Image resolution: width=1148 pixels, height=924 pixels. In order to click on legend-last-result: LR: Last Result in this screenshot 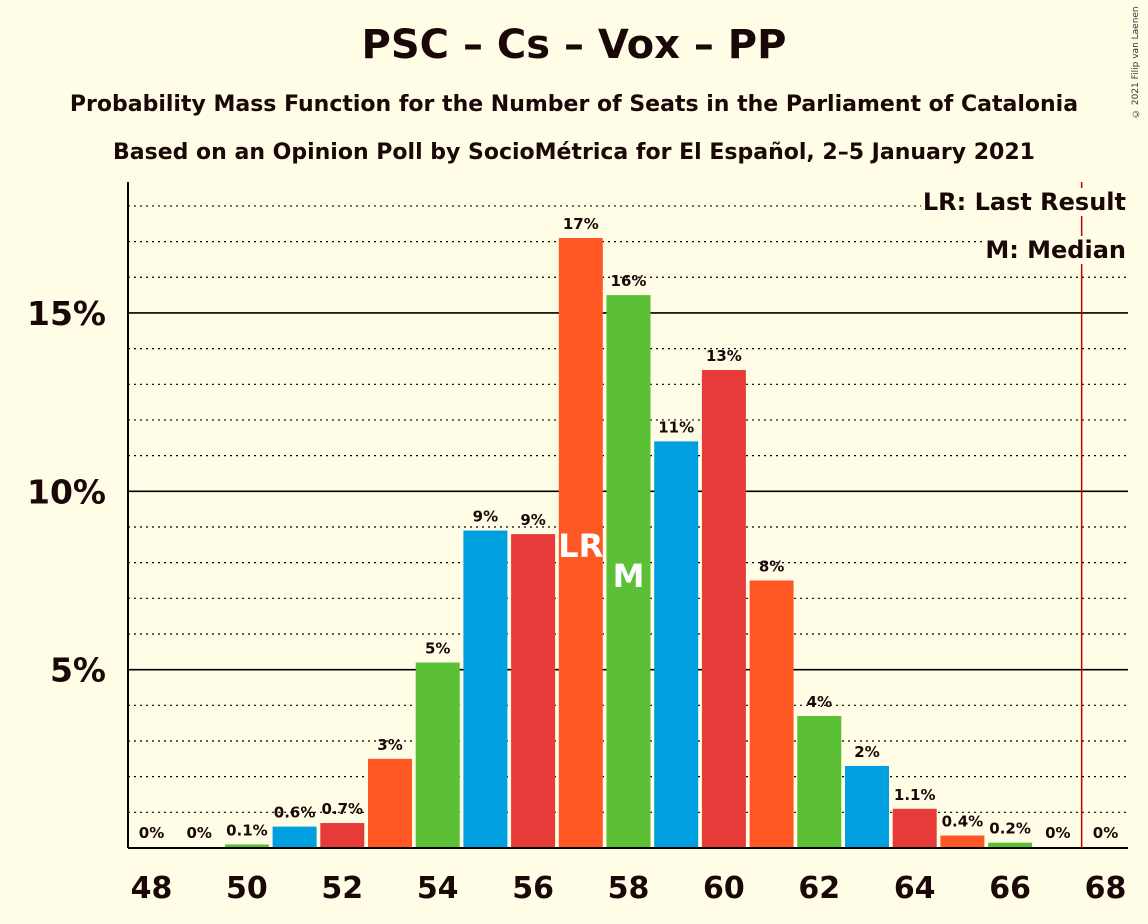, I will do `click(1024, 202)`.